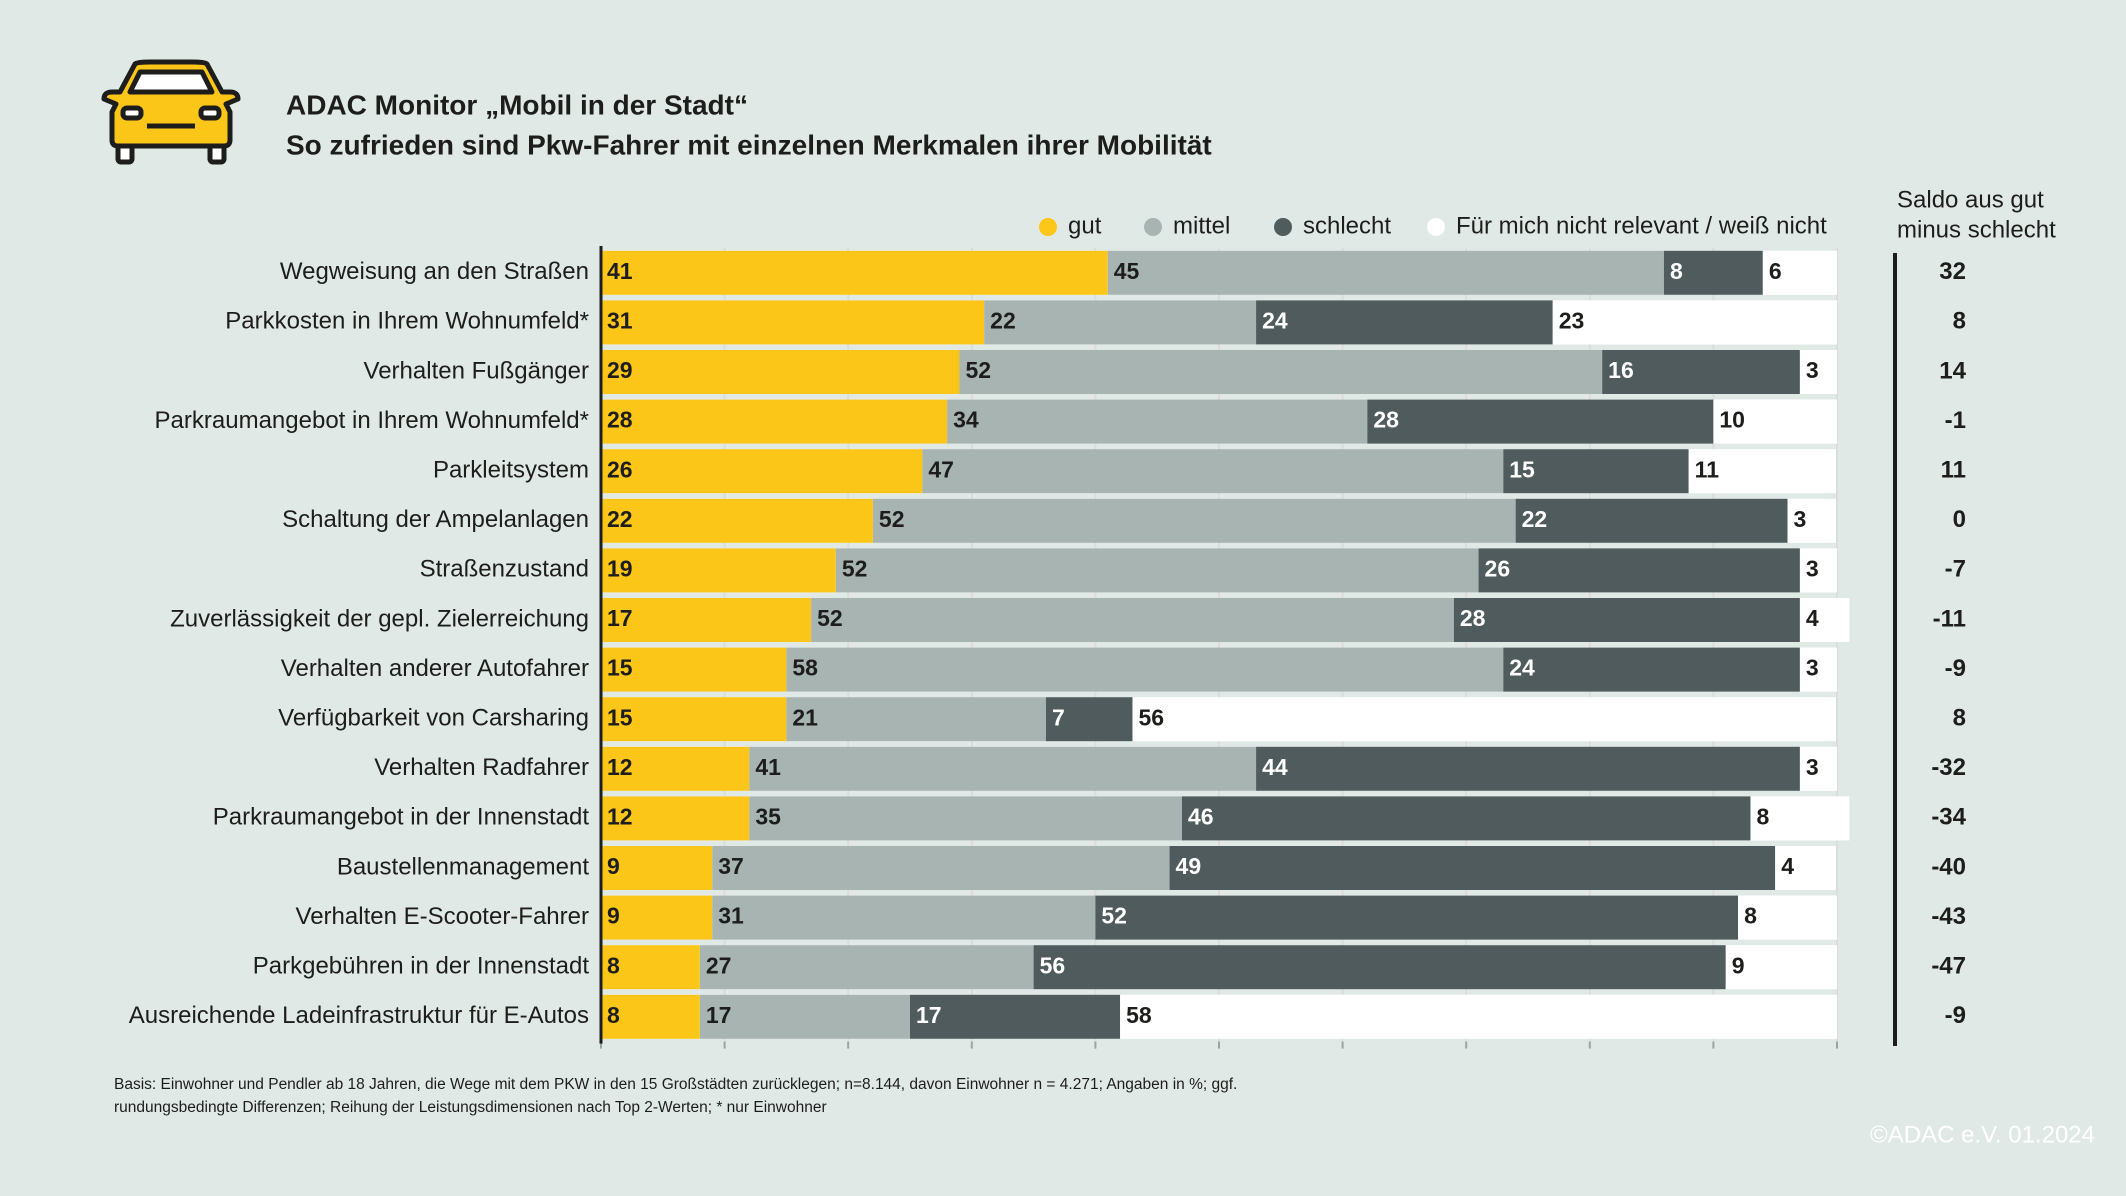 Image resolution: width=2126 pixels, height=1196 pixels. Describe the element at coordinates (1952, 271) in the screenshot. I see `saldo-value: 32` at that location.